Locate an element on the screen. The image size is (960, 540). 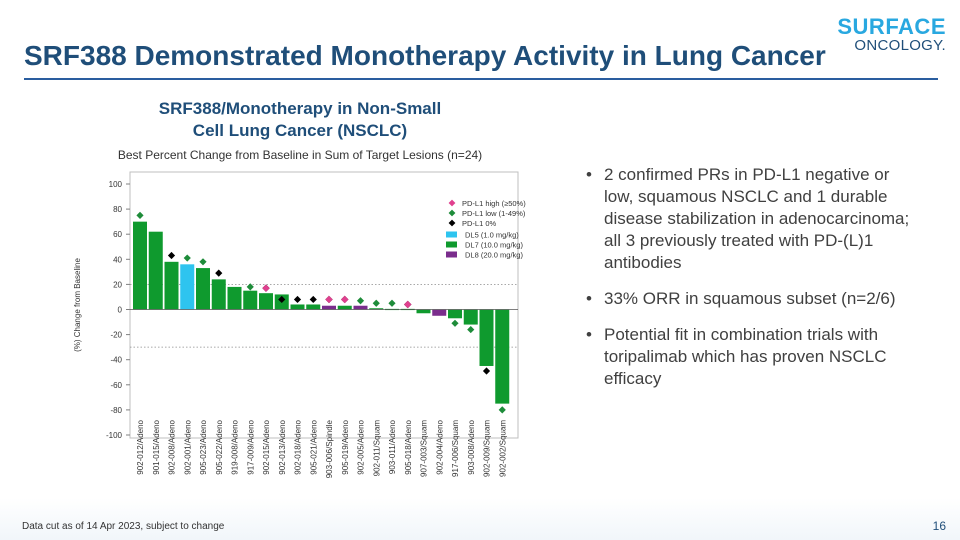
x-tick-label: 903-011/Adeno is located at coordinates (392, 446).